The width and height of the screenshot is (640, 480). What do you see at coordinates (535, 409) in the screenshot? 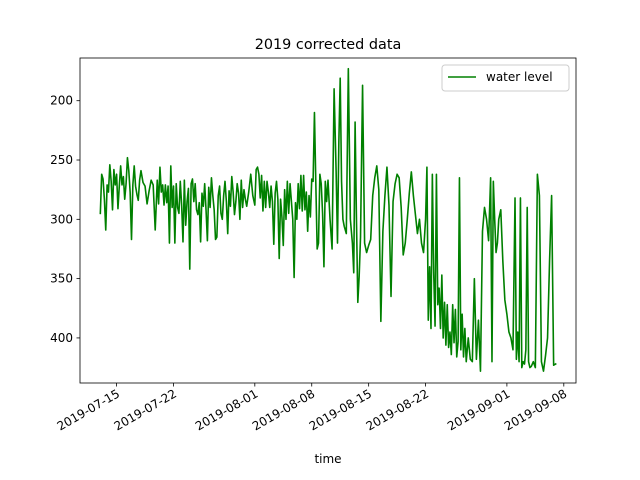
I see `x-tick-label: 2019-09-08` at bounding box center [535, 409].